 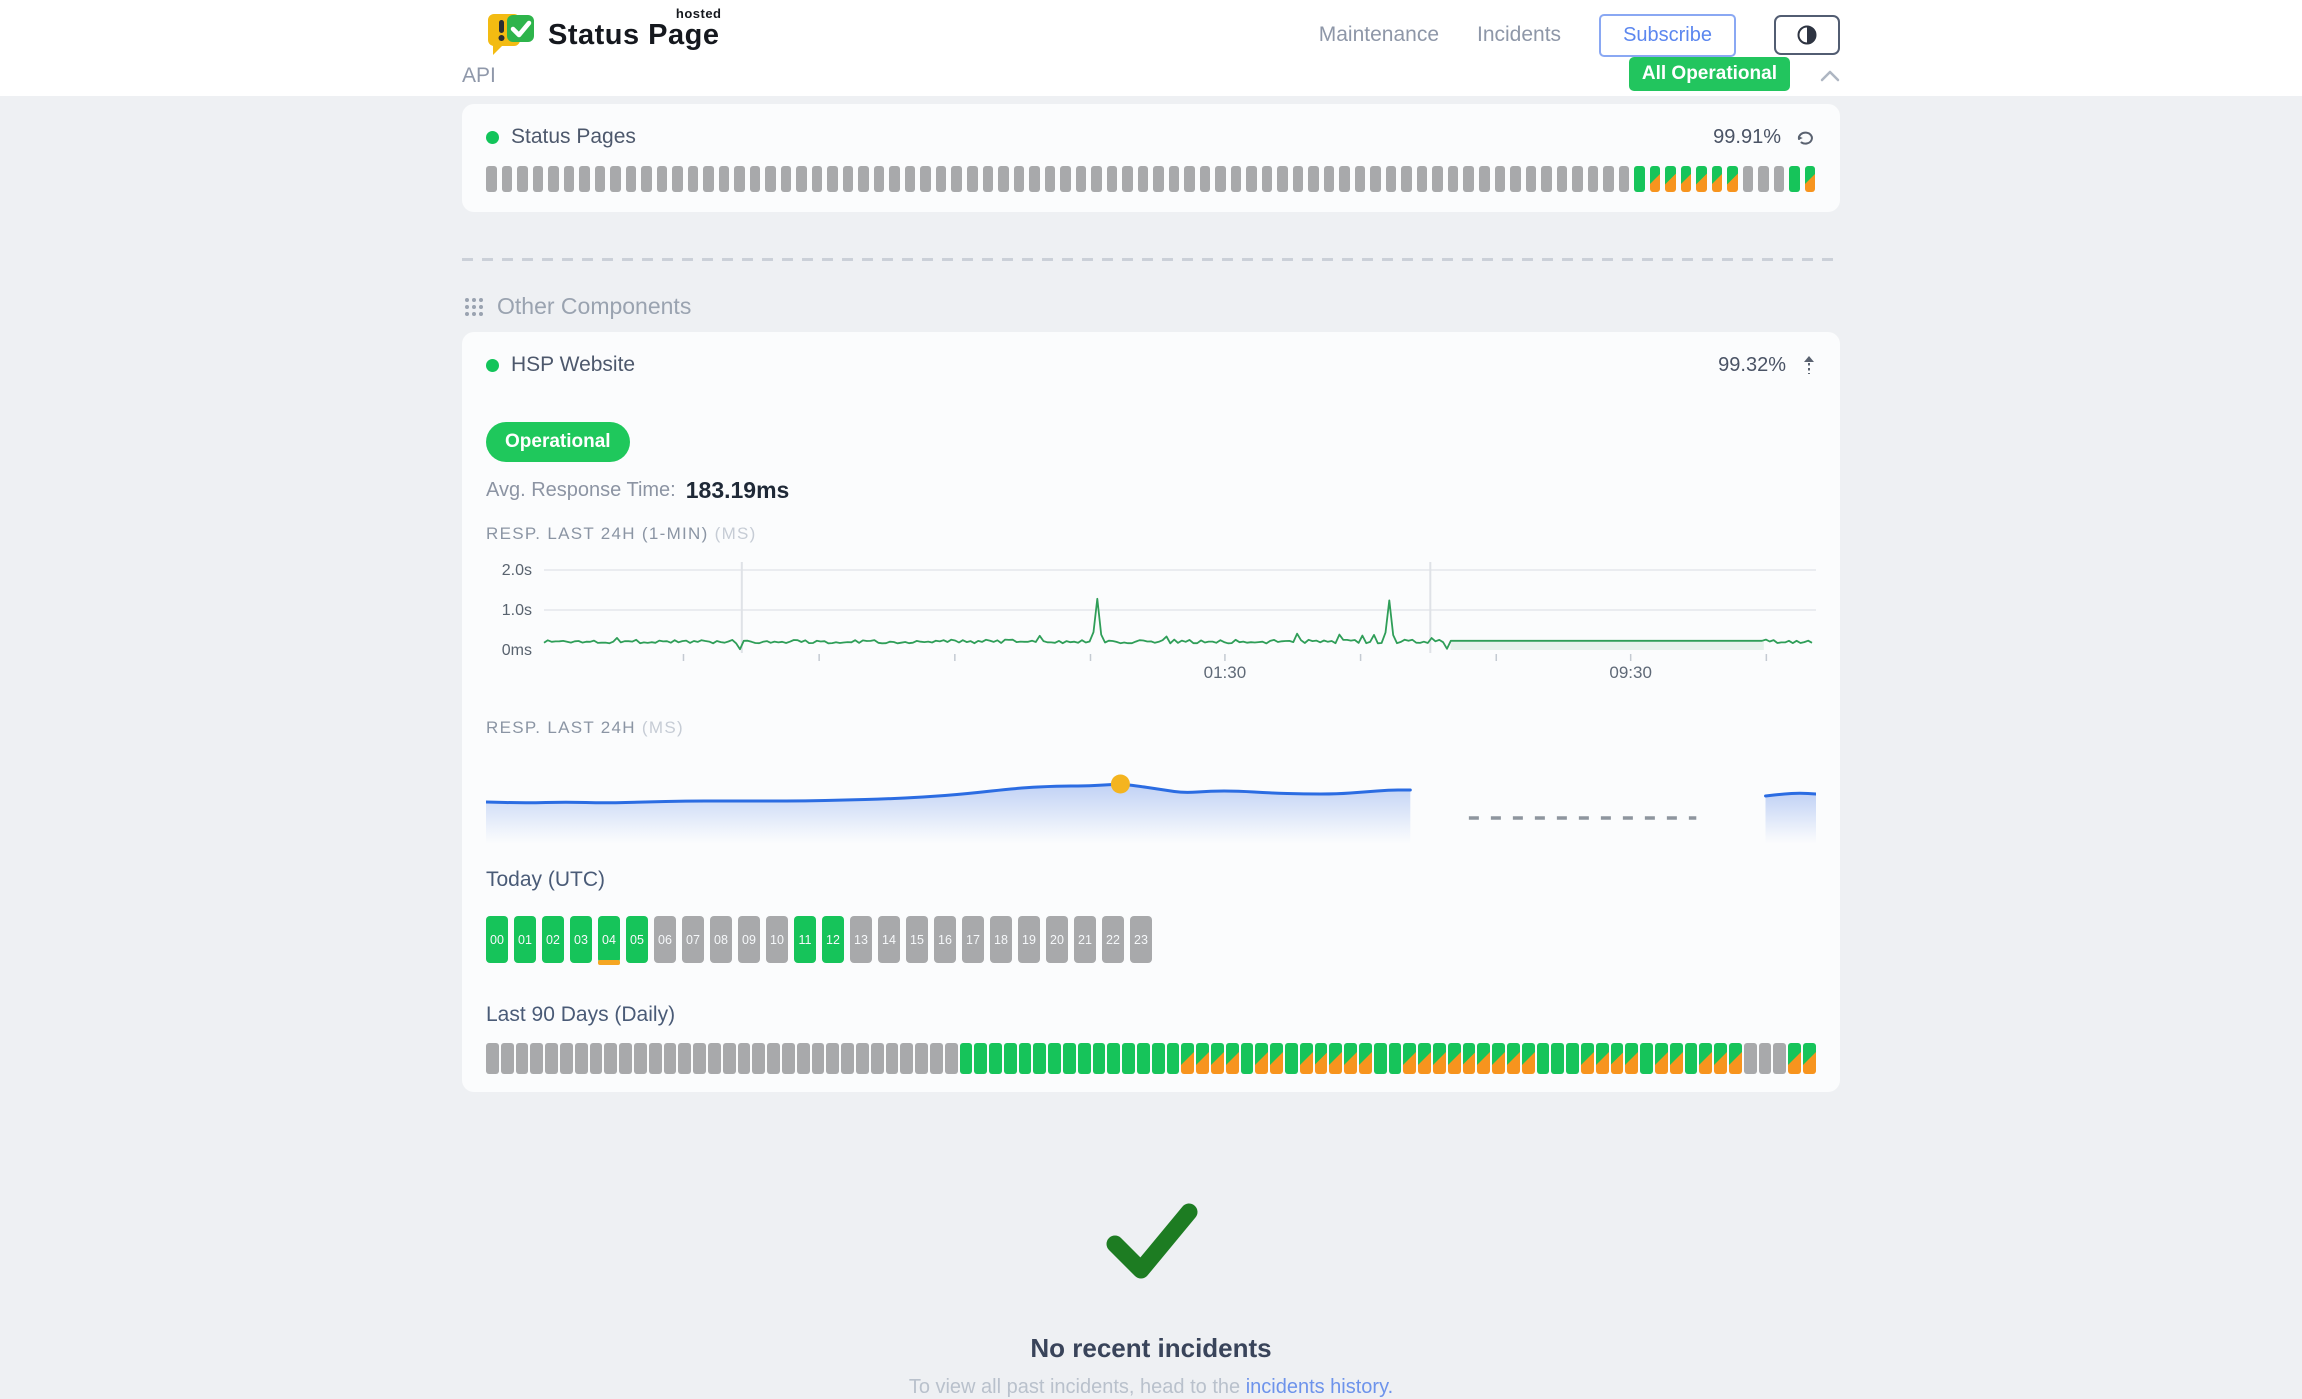 What do you see at coordinates (1809, 365) in the screenshot?
I see `arrow-up-dashed-icon` at bounding box center [1809, 365].